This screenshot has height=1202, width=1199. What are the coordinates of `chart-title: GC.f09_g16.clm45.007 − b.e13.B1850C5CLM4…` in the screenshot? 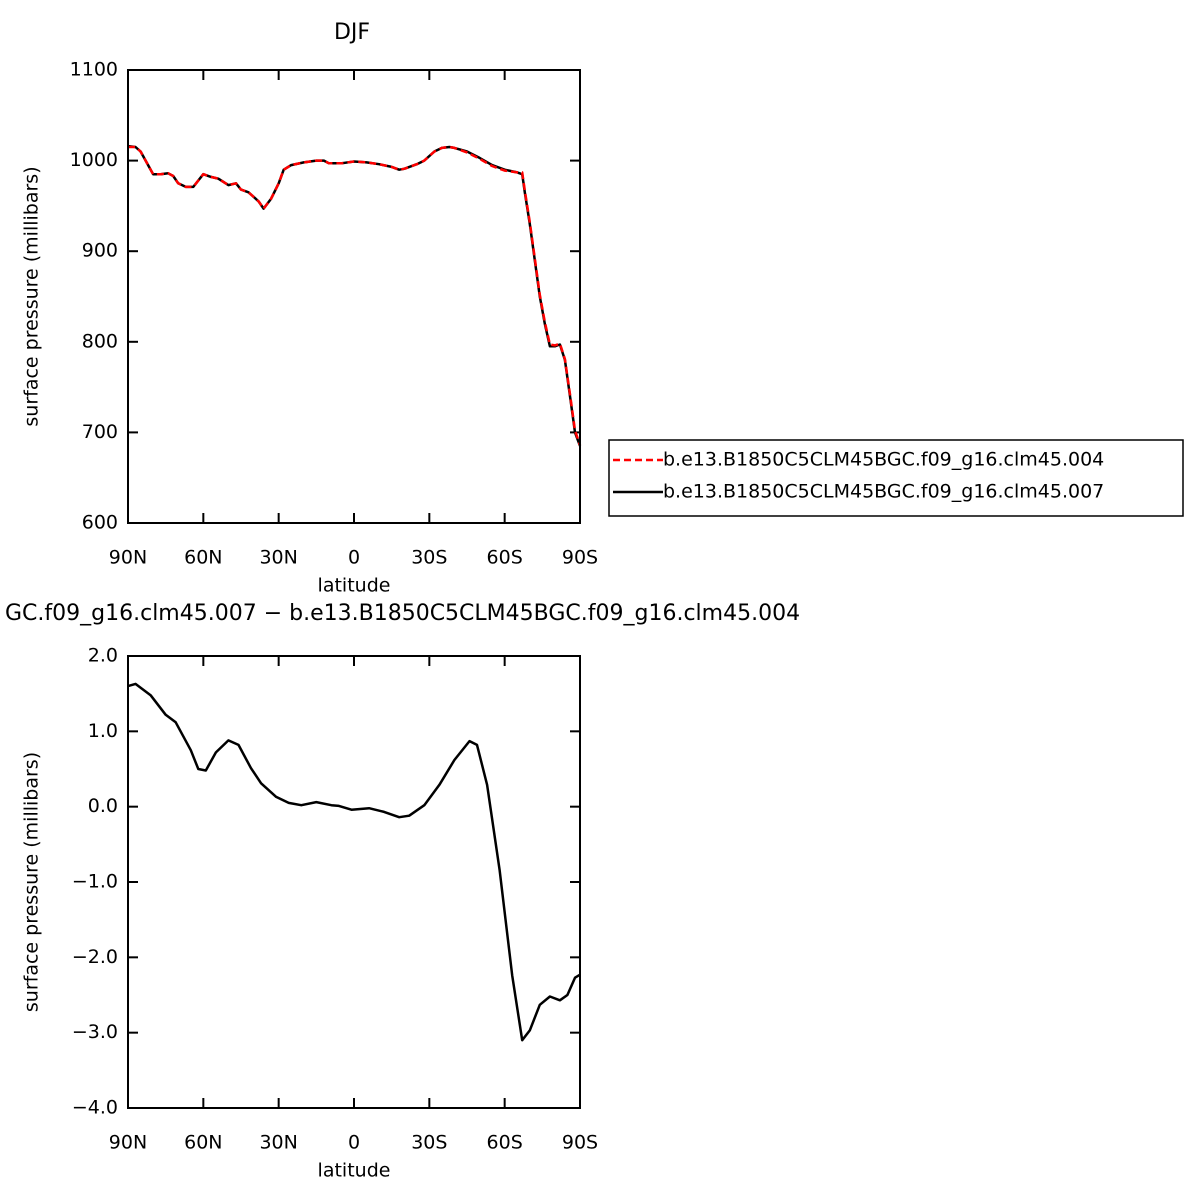 It's located at (402, 613).